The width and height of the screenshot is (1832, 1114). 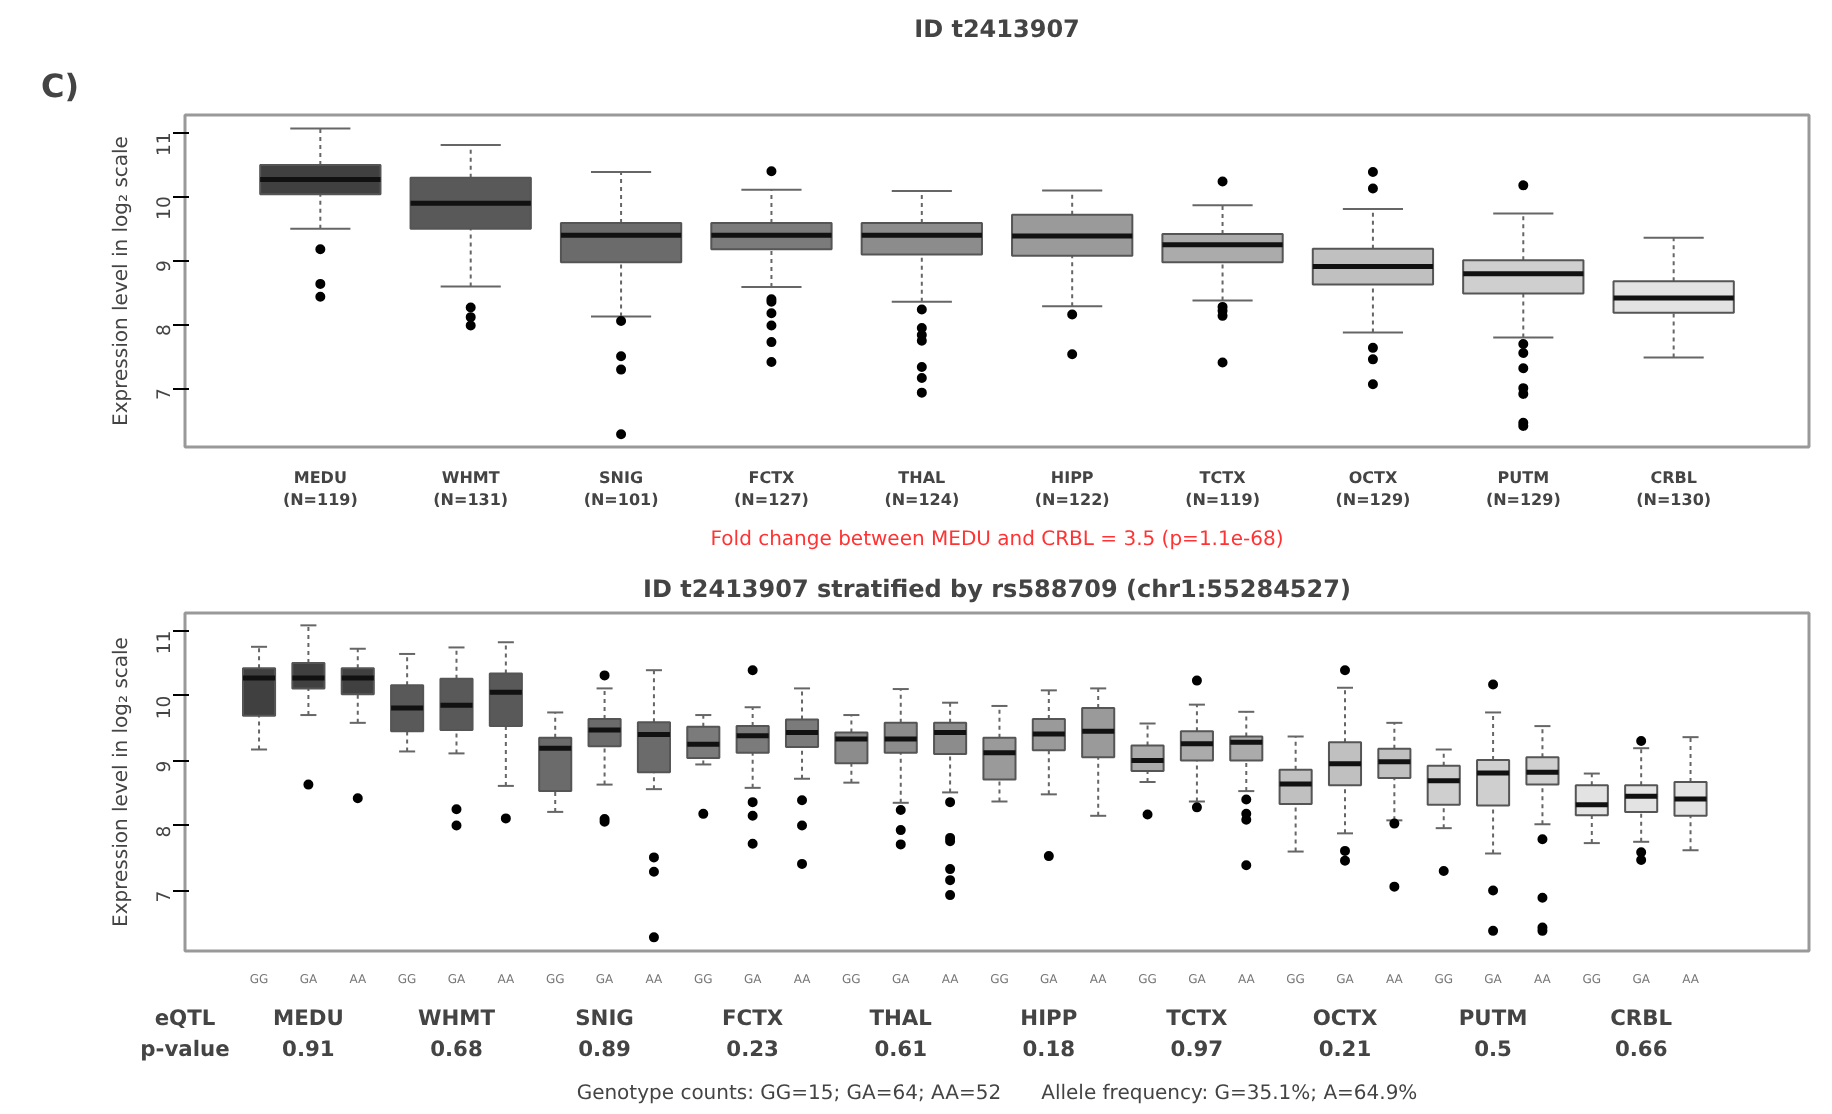 I want to click on x-tick-label: OCTX (N=129), so click(x=1373, y=489).